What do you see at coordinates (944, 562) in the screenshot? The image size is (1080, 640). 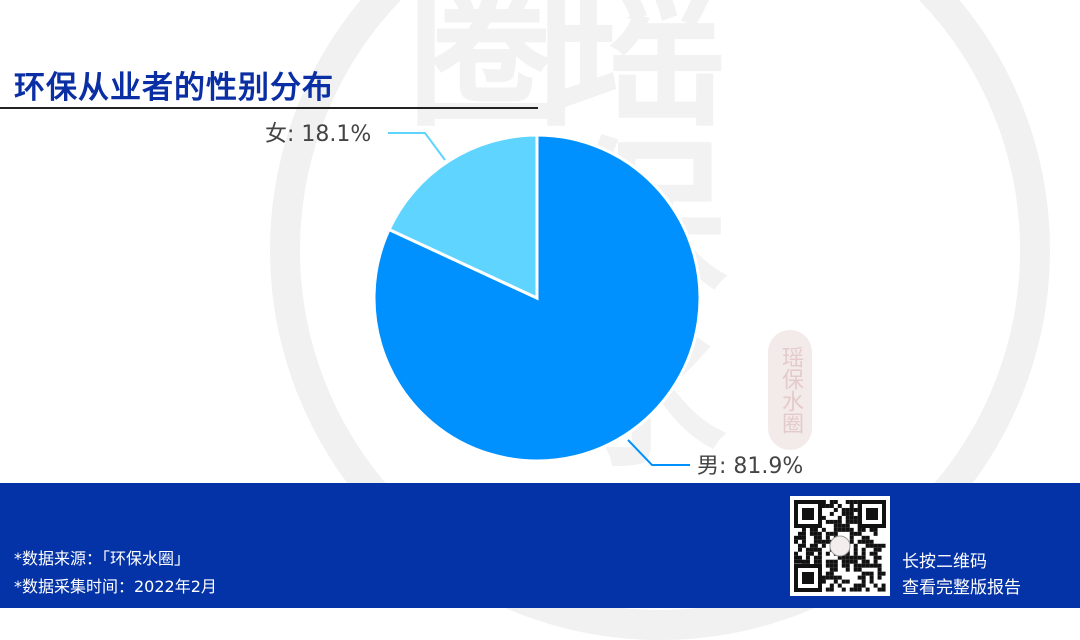 I see `qr-caption-line1: 长按二维码` at bounding box center [944, 562].